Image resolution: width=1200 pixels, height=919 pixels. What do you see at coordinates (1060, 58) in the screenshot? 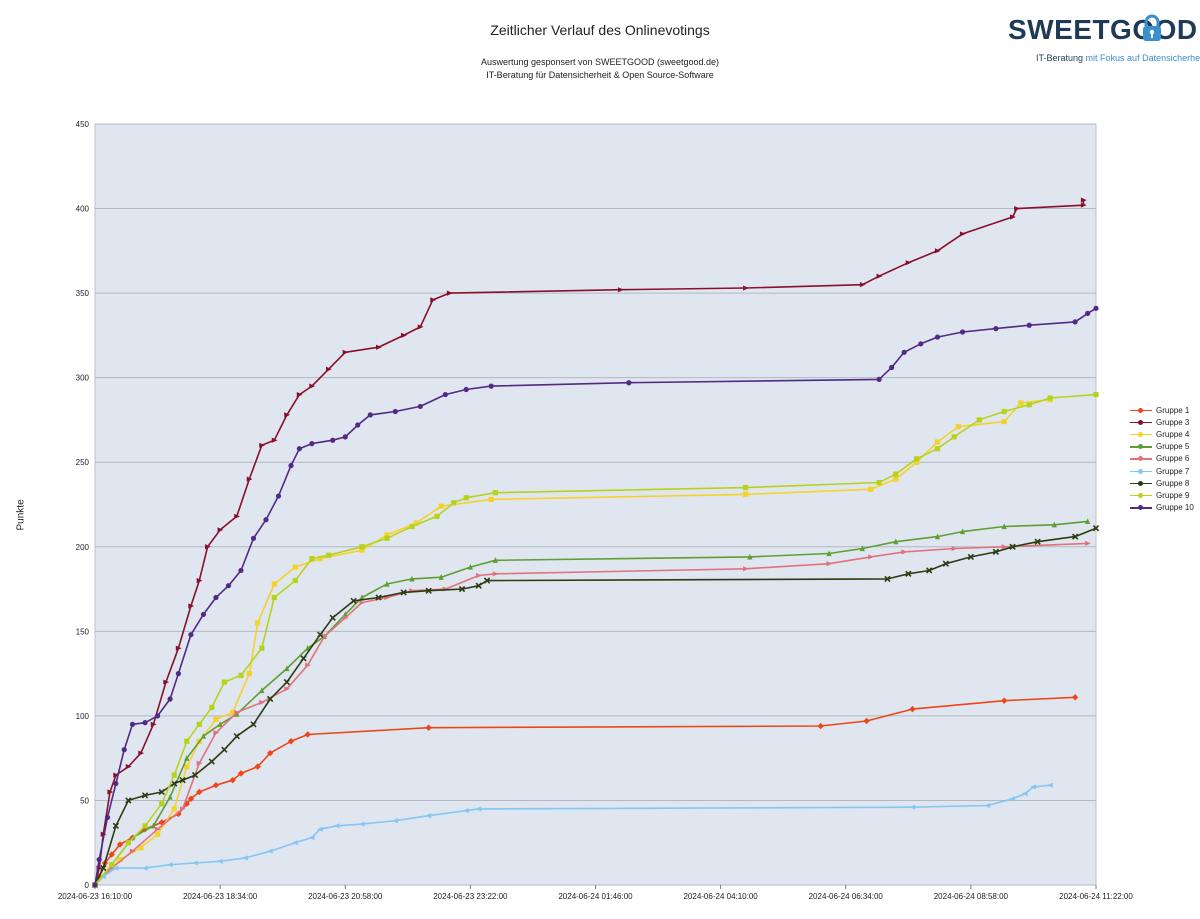
I see `logo-tagline-main: IT-Beratung` at bounding box center [1060, 58].